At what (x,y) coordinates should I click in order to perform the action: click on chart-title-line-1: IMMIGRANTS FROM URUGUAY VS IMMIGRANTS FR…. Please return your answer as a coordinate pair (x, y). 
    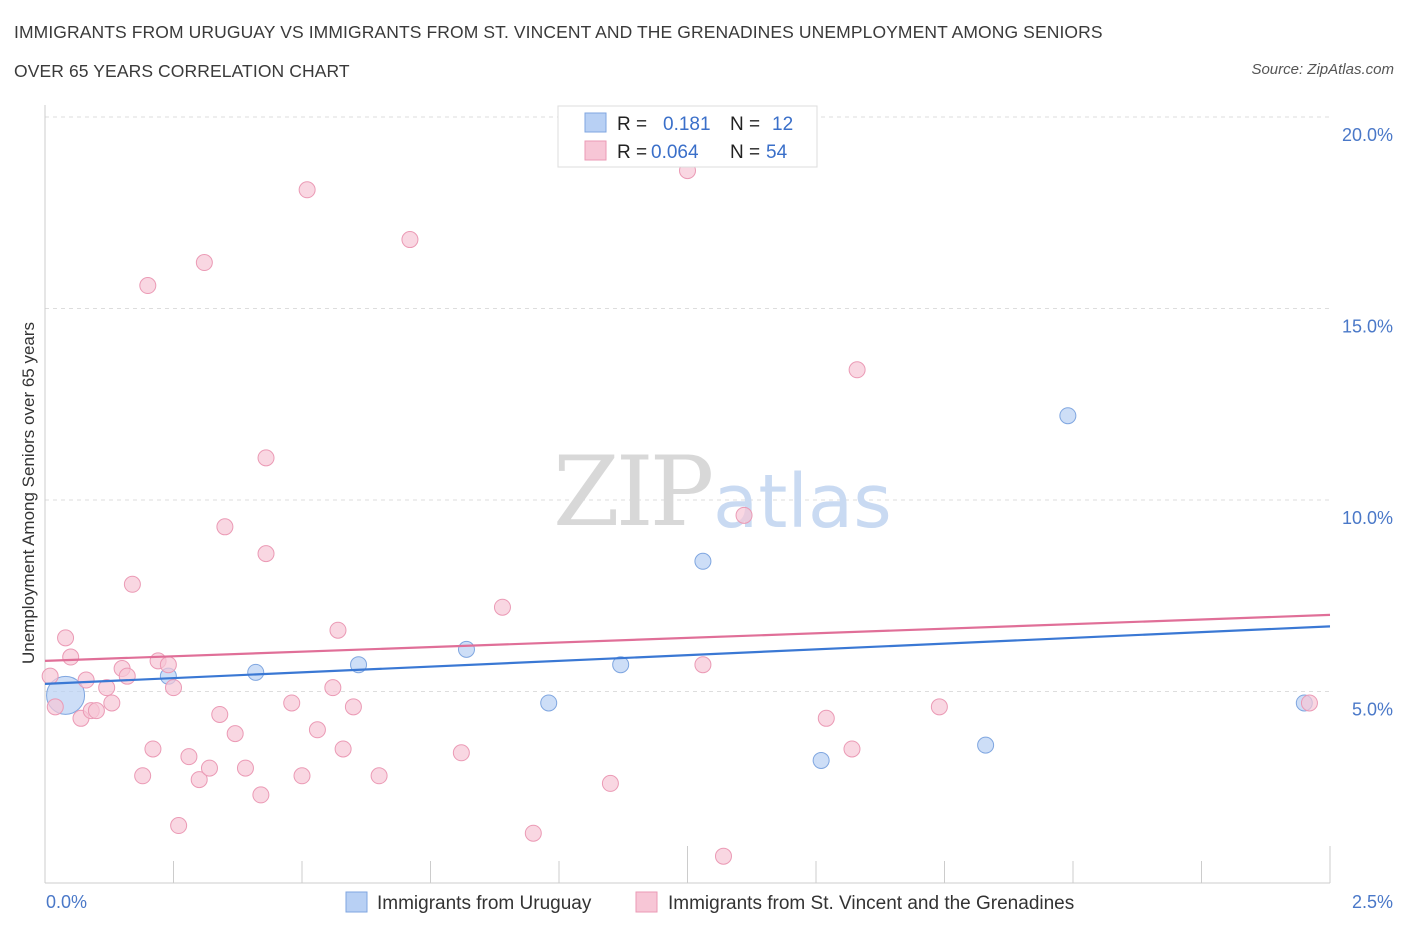
    Looking at the image, I should click on (558, 32).